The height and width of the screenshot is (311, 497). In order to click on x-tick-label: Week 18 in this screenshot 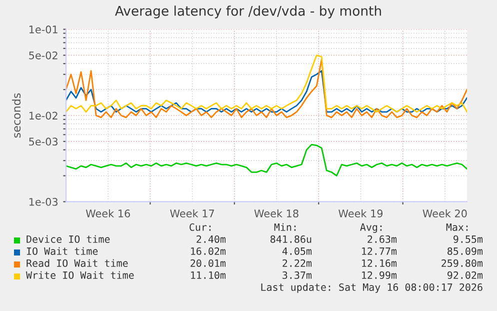, I will do `click(276, 213)`.